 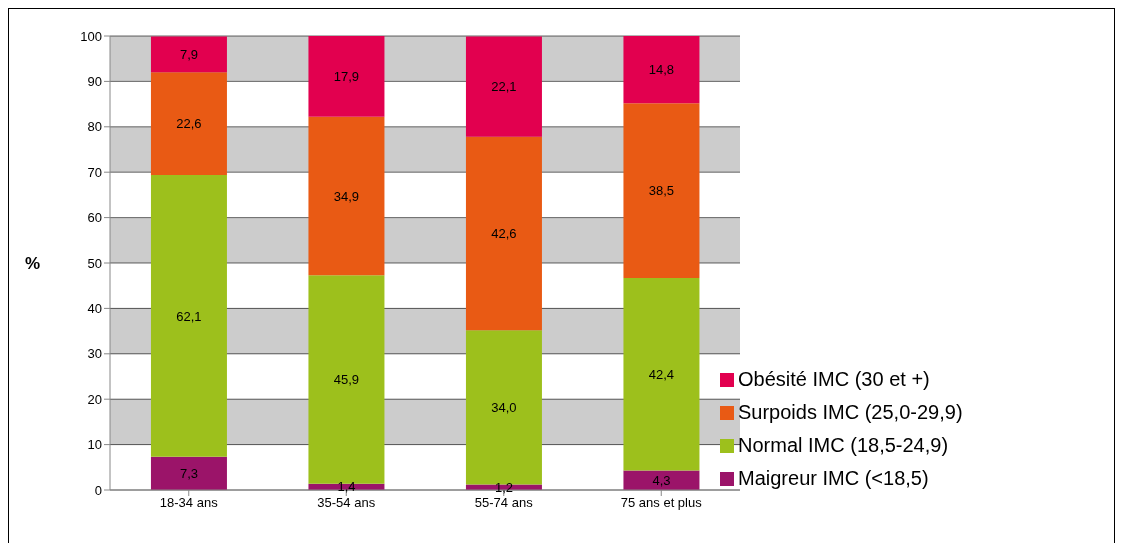 I want to click on y-tick-label: 90, so click(x=94, y=82).